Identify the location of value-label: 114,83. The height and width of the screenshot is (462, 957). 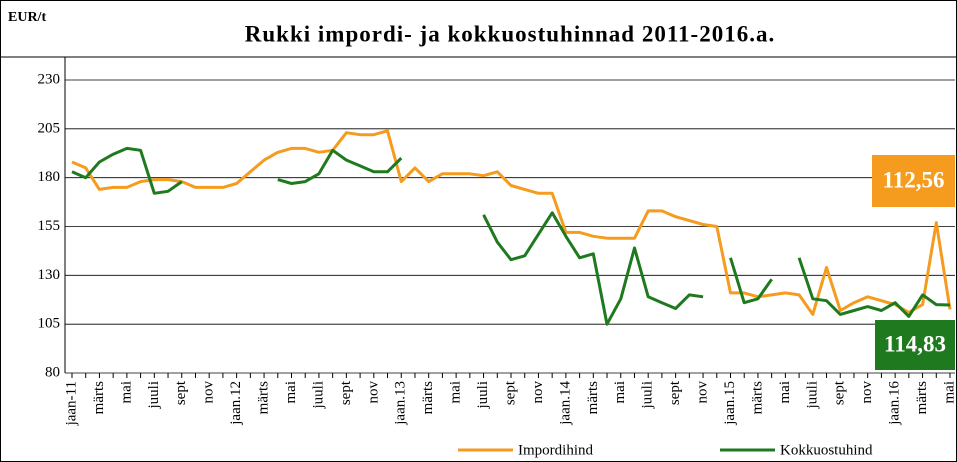
(915, 343).